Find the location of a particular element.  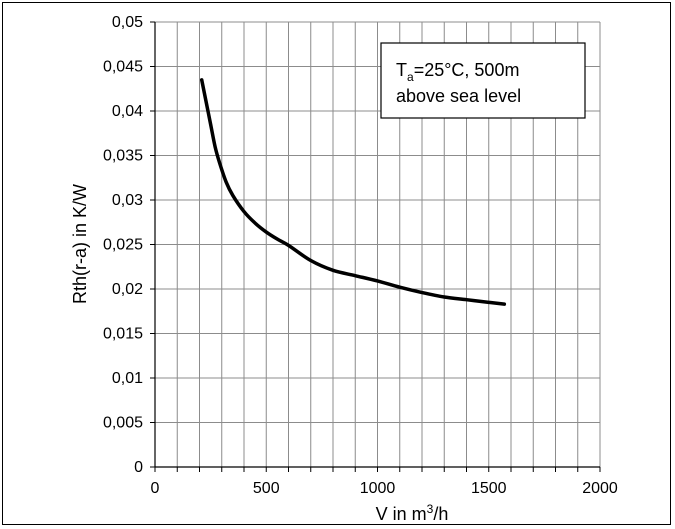

annotation-line-2: above sea level is located at coordinates (458, 96).